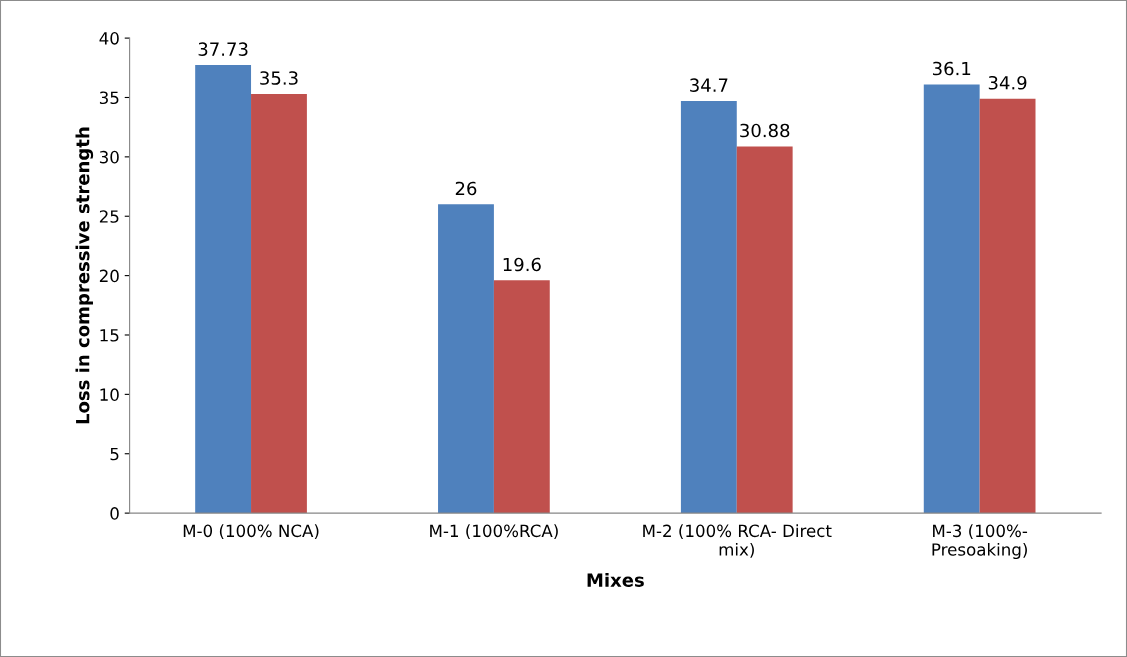  I want to click on x-axis-title: Mixes, so click(615, 579).